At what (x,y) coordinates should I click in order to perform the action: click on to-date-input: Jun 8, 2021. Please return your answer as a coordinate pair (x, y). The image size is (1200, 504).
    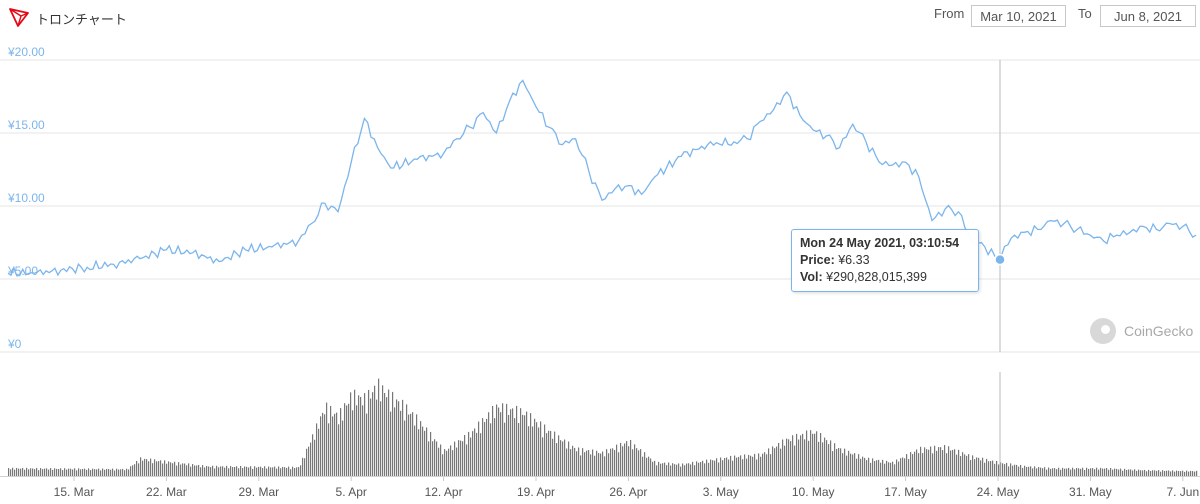
    Looking at the image, I should click on (1148, 16).